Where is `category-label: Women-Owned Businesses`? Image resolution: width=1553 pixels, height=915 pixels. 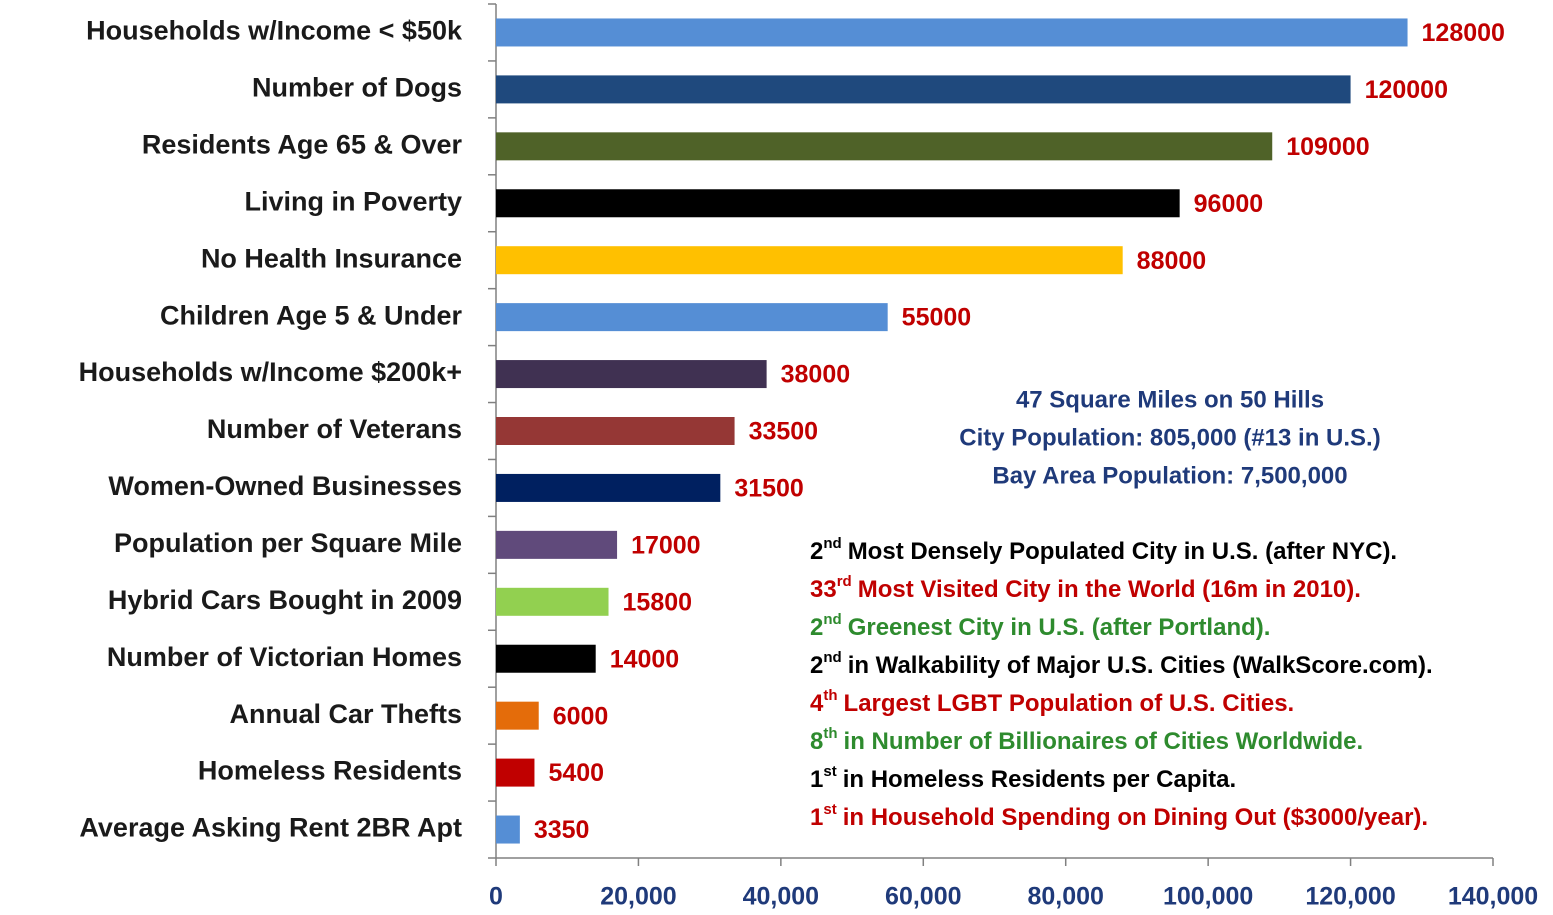
category-label: Women-Owned Businesses is located at coordinates (285, 486).